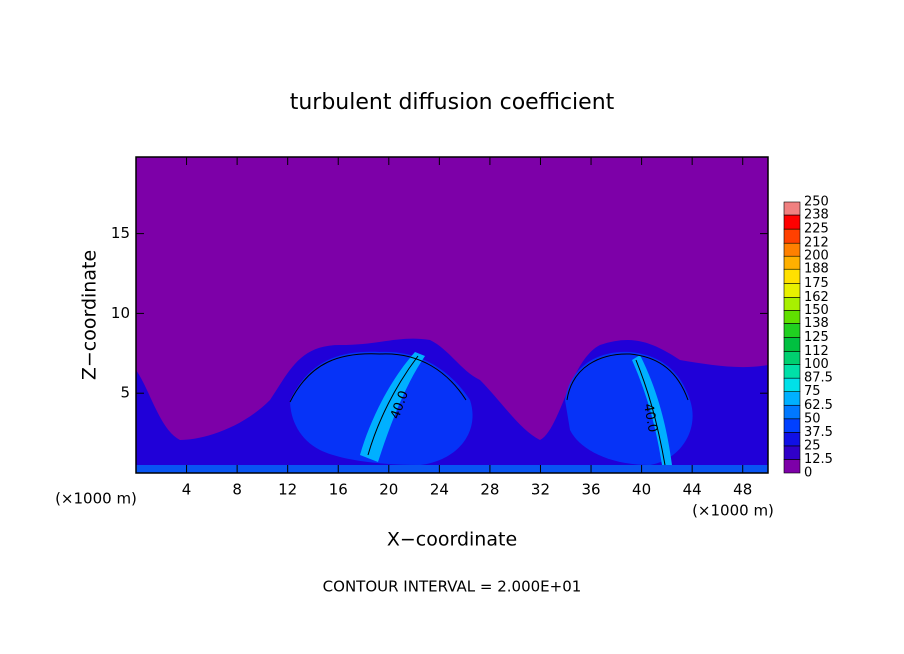 This screenshot has height=654, width=904. What do you see at coordinates (120, 313) in the screenshot?
I see `y-tick-label: 10` at bounding box center [120, 313].